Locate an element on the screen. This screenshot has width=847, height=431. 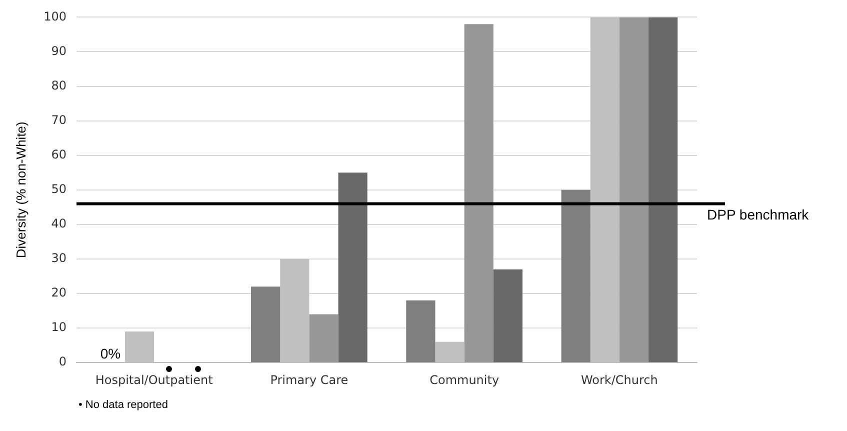
y-tick-label: 0 is located at coordinates (62, 361).